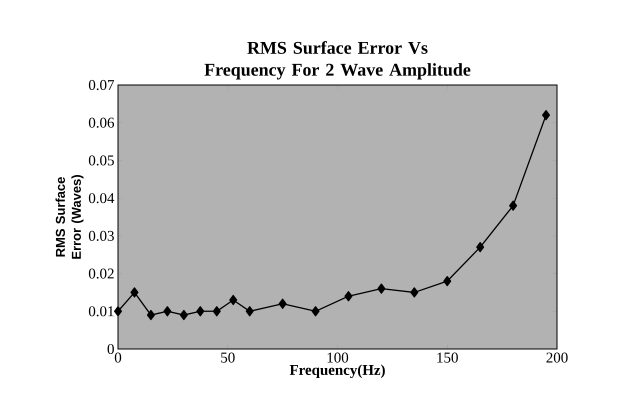 The width and height of the screenshot is (617, 403). Describe the element at coordinates (337, 371) in the screenshot. I see `x-axis-title: Frequency(Hz)` at that location.